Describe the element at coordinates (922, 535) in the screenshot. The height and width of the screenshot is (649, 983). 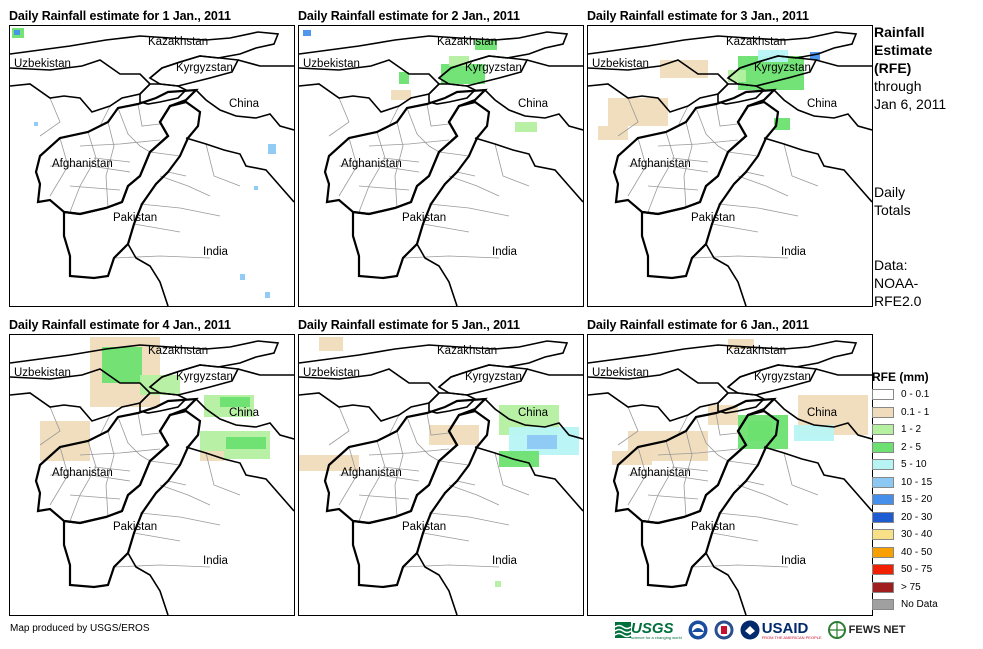
I see `legend-item: 30 - 40` at that location.